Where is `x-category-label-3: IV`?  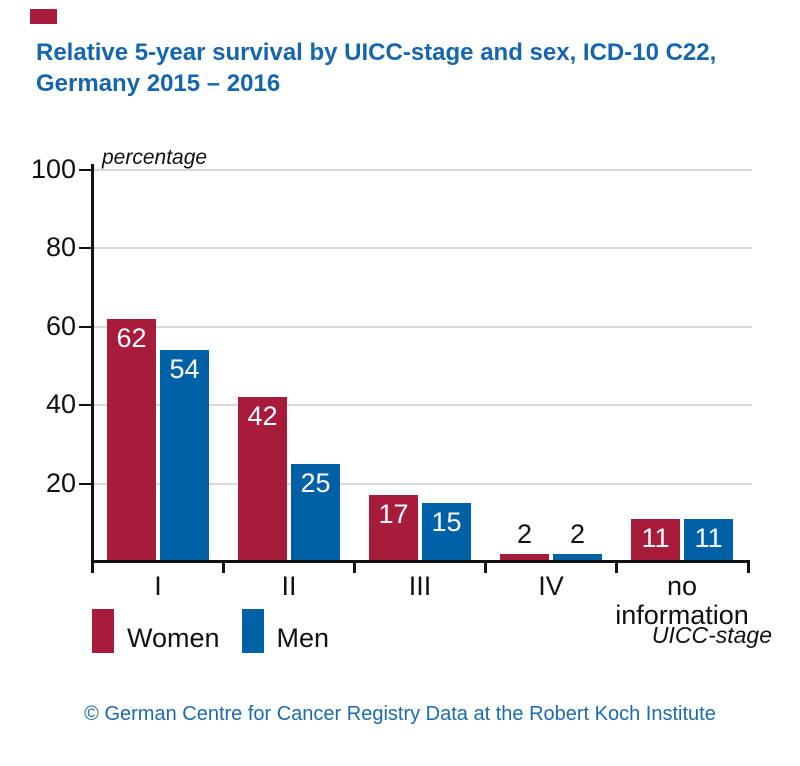 x-category-label-3: IV is located at coordinates (551, 586).